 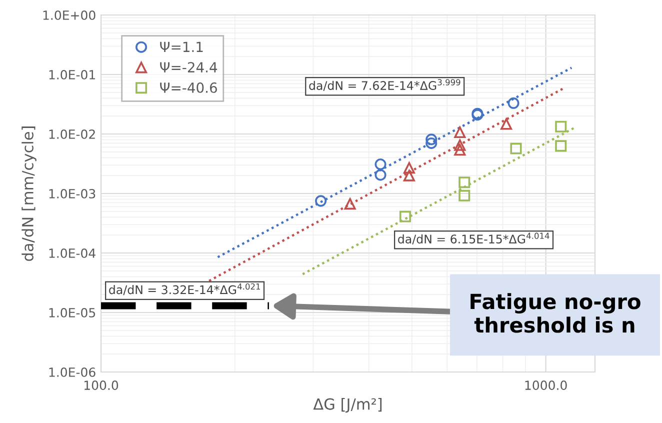 I want to click on x-tick-label: 100.0, so click(x=101, y=385).